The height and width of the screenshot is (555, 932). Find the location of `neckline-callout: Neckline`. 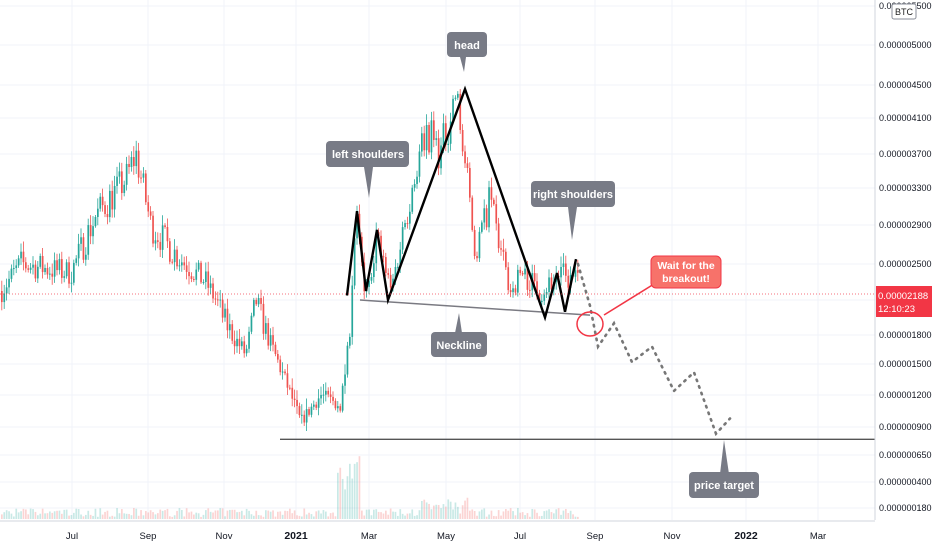

neckline-callout: Neckline is located at coordinates (459, 335).